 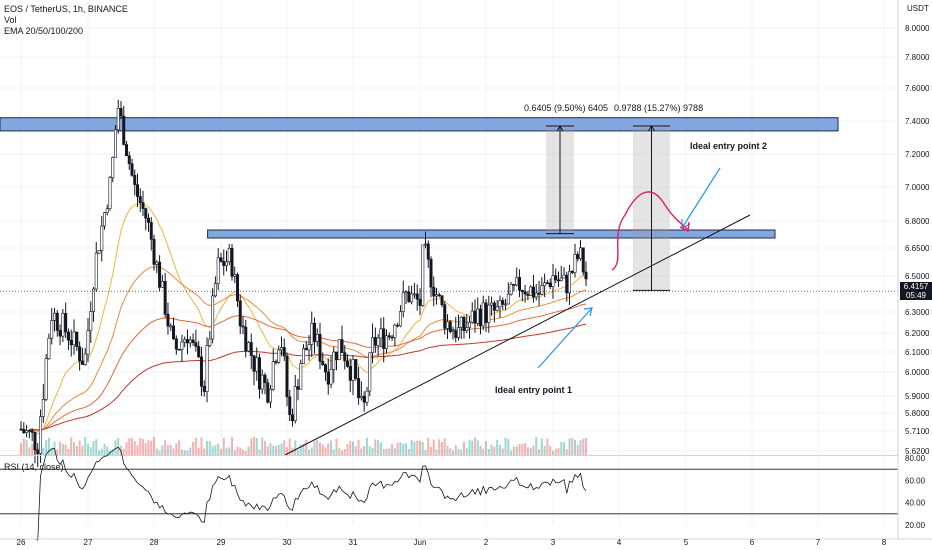 I want to click on rsi-legend: RSI (14, close), so click(x=34, y=467).